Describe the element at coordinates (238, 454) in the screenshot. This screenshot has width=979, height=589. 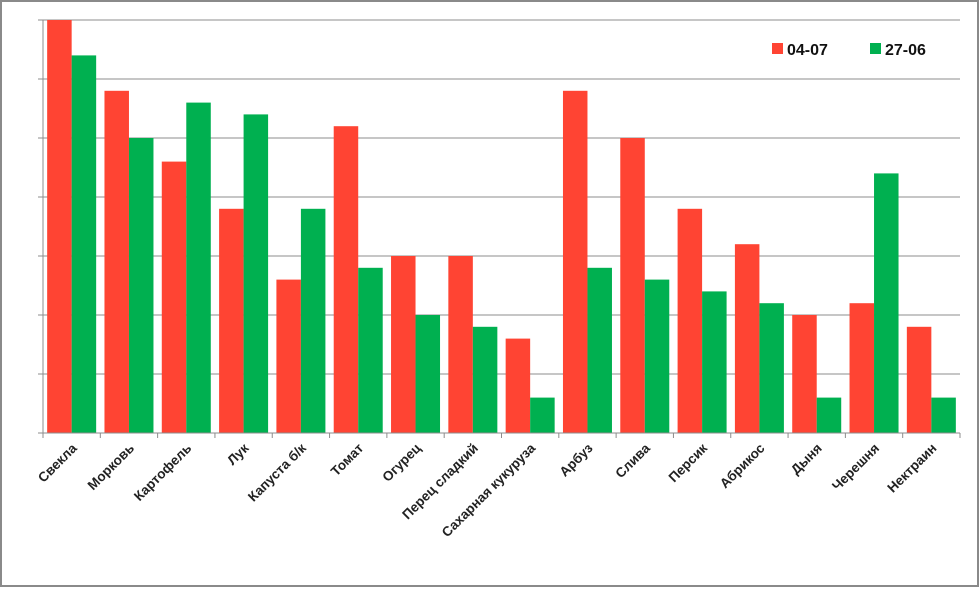
I see `x-tick-label: Лук` at that location.